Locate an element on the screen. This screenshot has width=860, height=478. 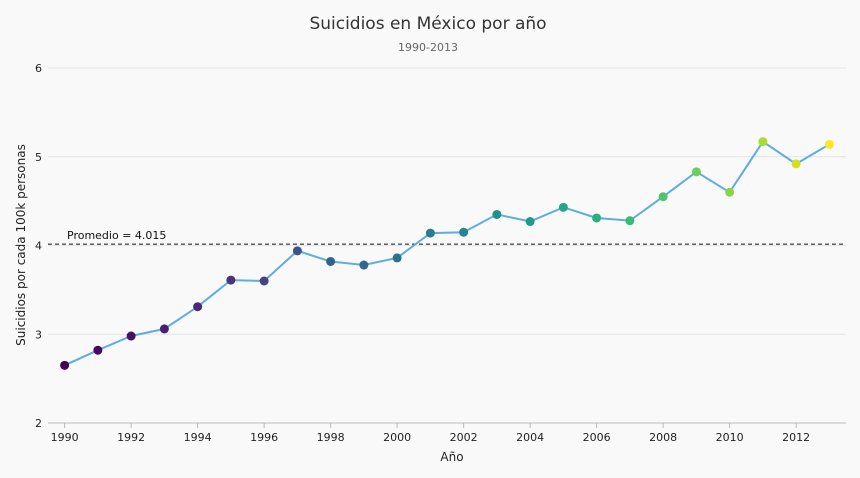
chart-subtitle: 1990-2013 is located at coordinates (428, 47).